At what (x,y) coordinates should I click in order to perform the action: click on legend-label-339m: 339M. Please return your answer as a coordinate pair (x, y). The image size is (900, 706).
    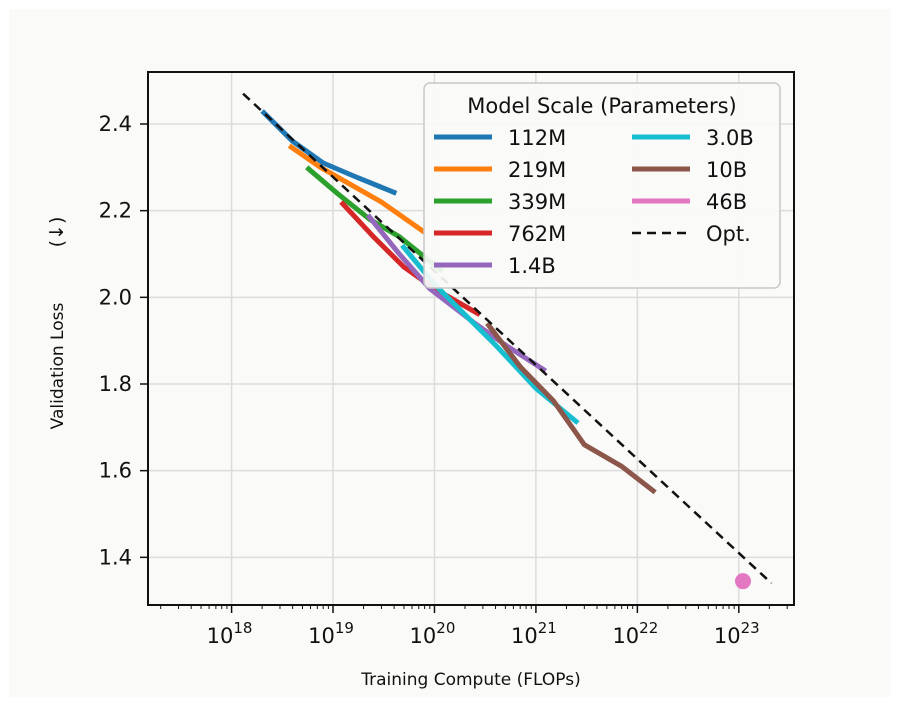
    Looking at the image, I should click on (537, 202).